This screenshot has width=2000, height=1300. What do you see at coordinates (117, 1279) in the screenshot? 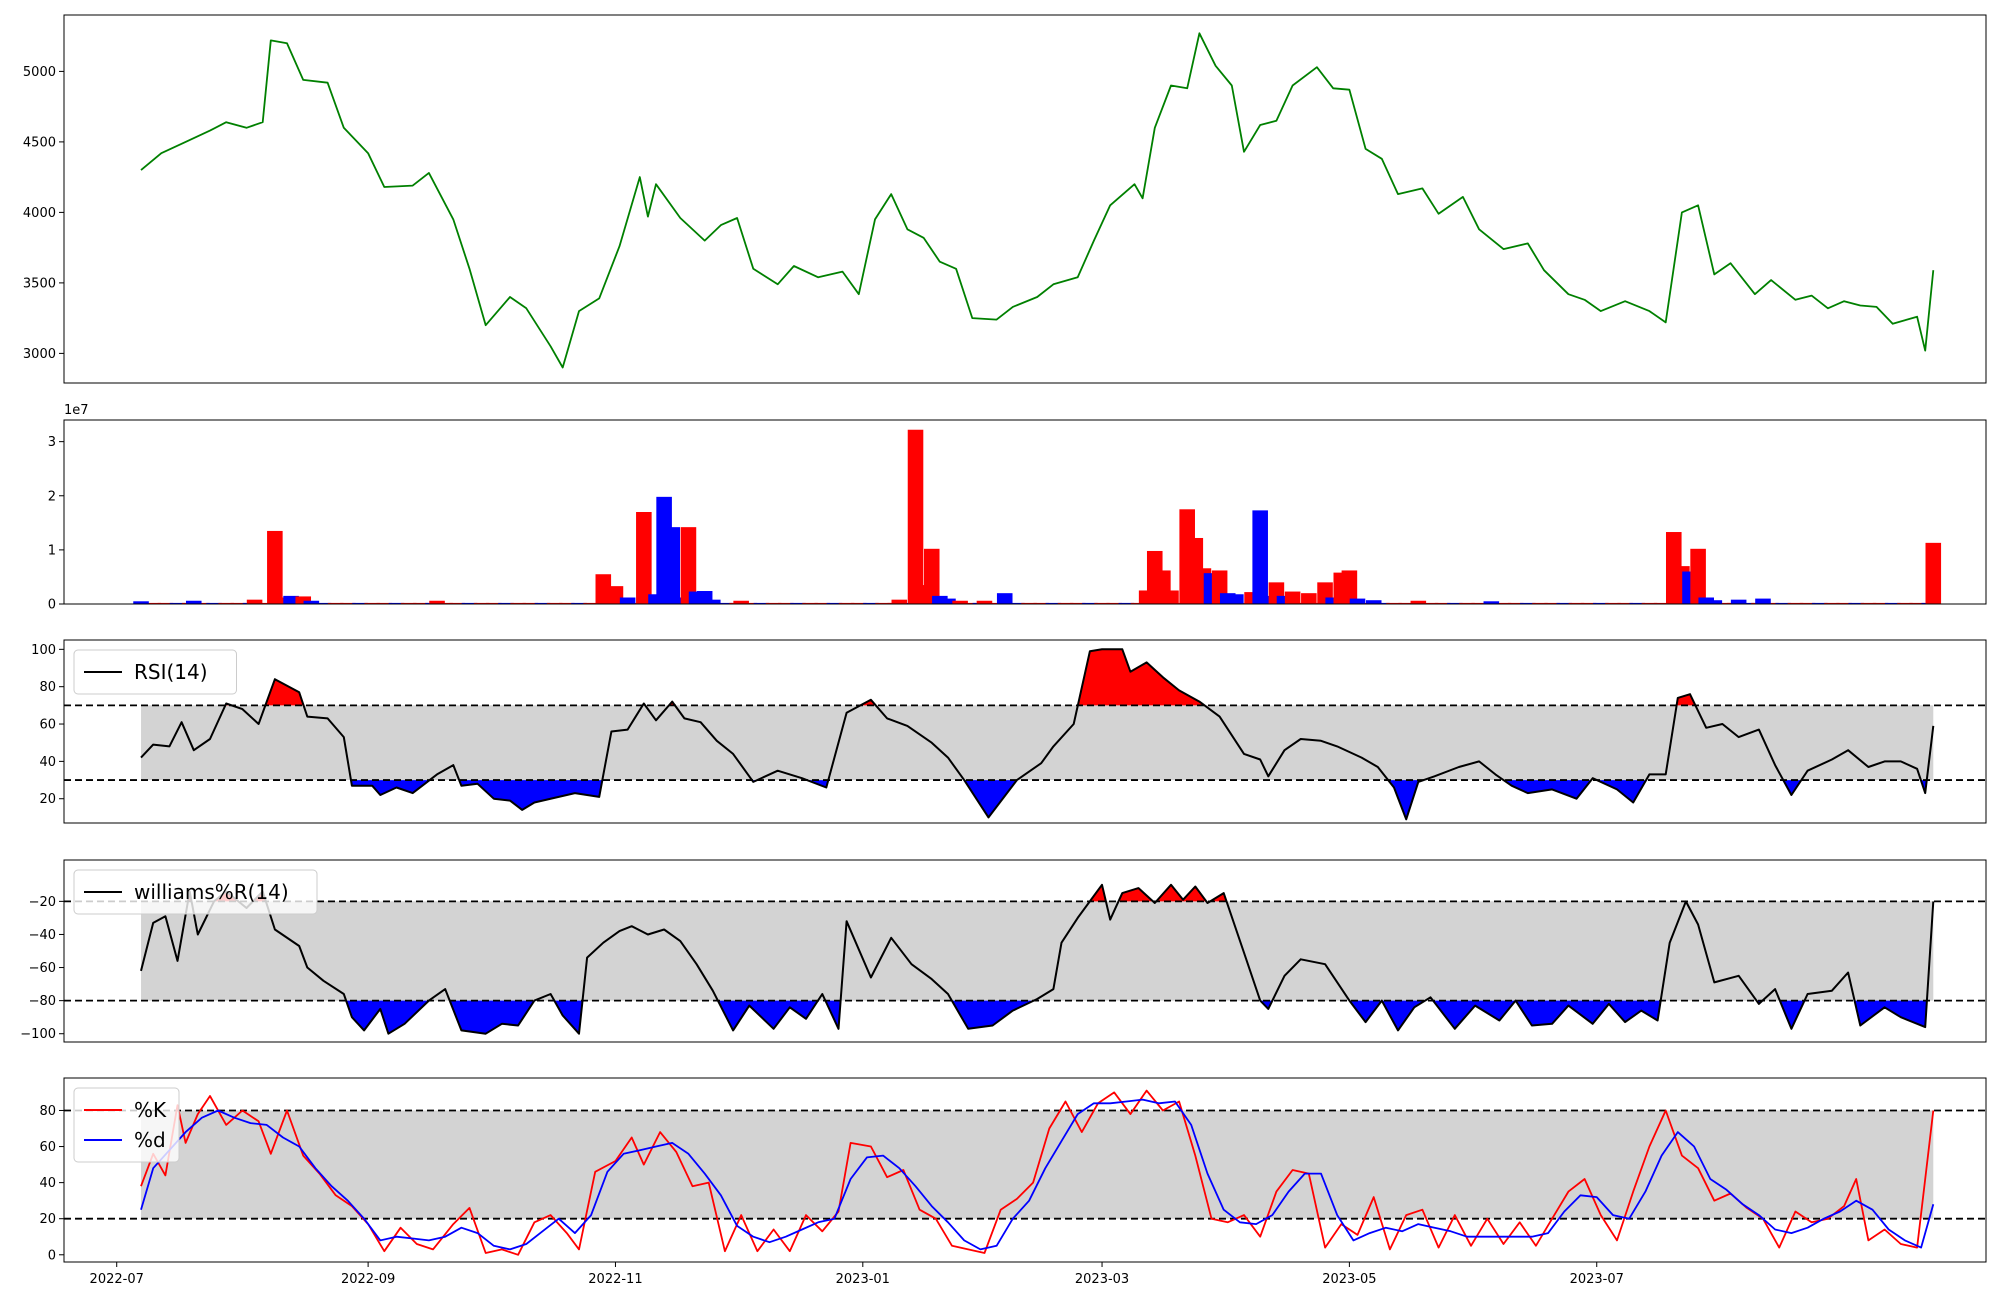
I see `x-tick-label: 2022-07` at bounding box center [117, 1279].